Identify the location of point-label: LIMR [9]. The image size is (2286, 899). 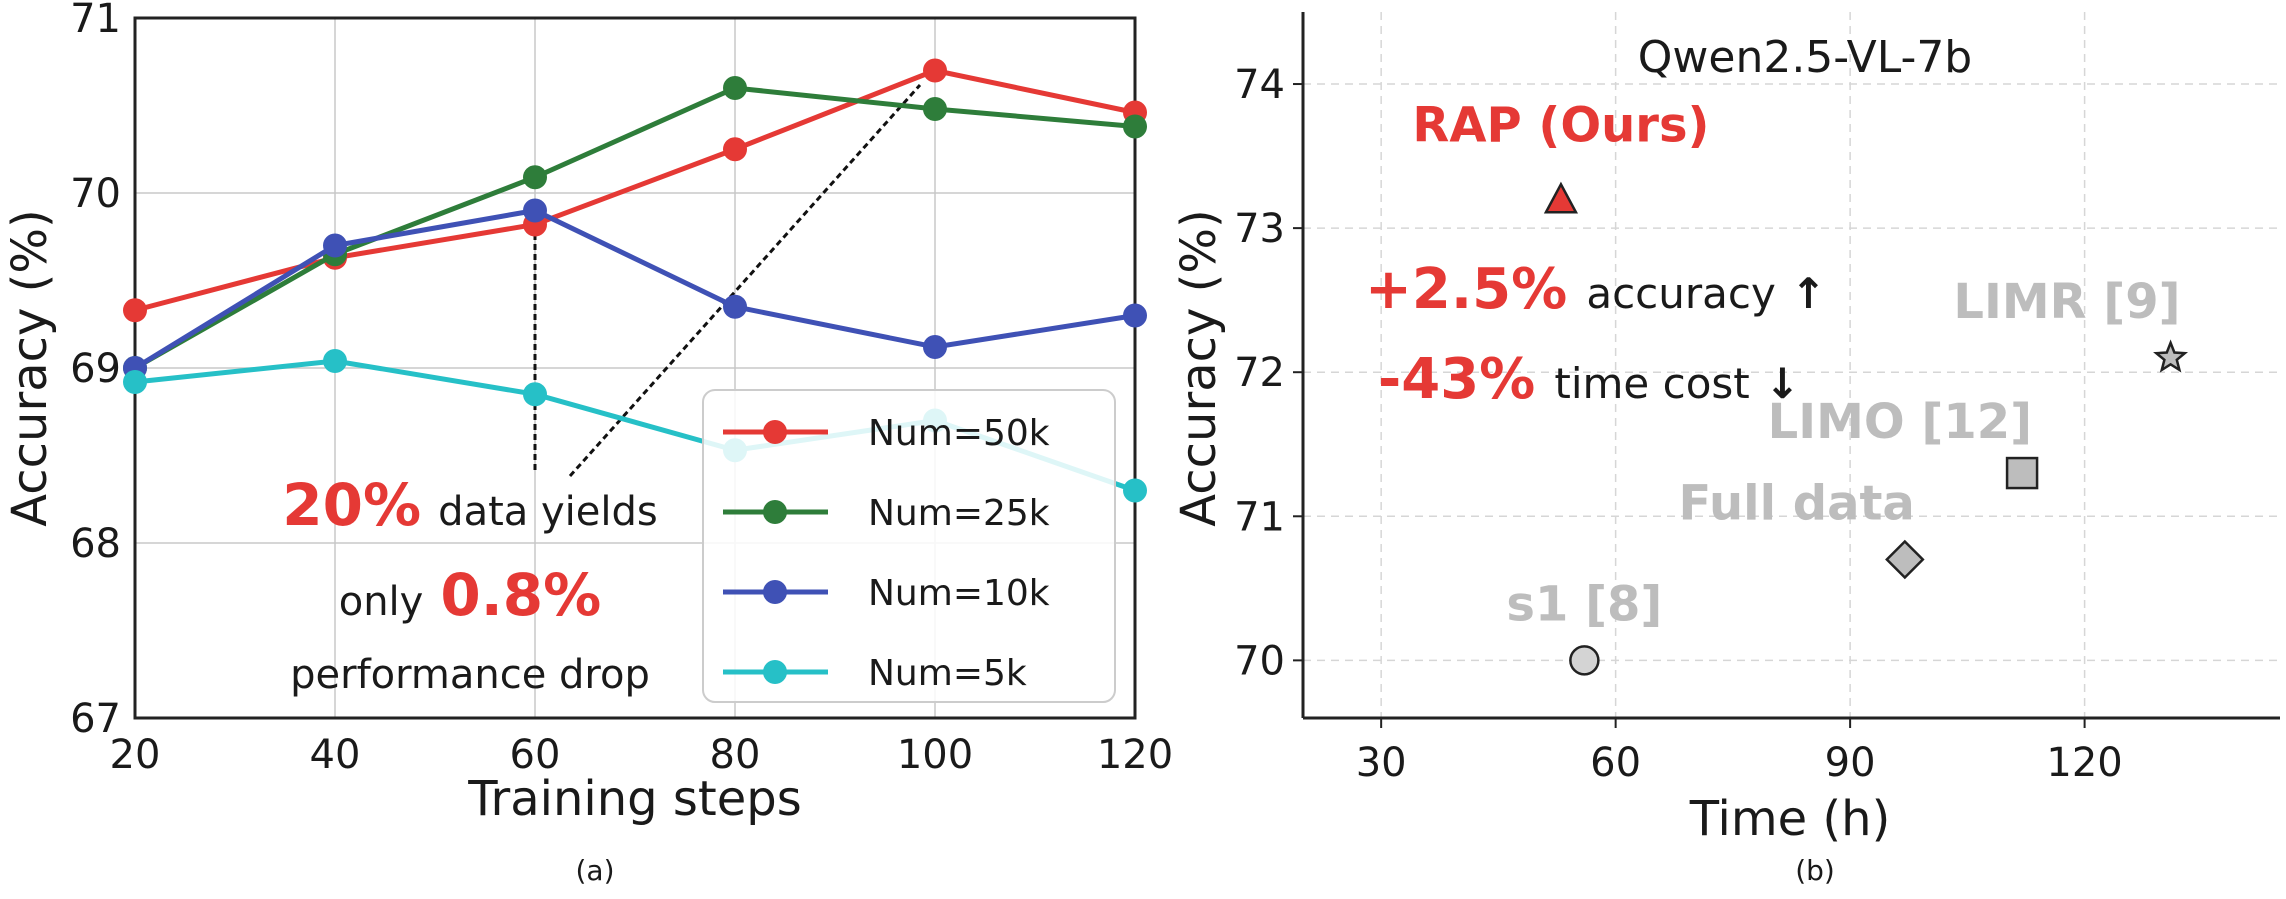
(2066, 302).